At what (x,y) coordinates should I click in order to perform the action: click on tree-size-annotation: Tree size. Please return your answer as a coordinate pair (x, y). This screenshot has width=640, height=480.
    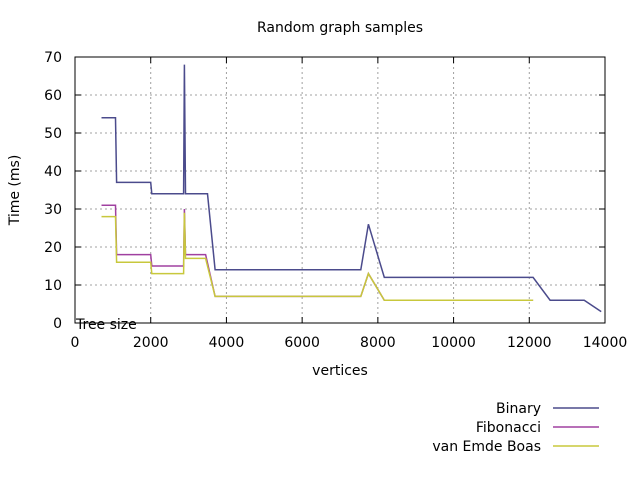
    Looking at the image, I should click on (106, 325).